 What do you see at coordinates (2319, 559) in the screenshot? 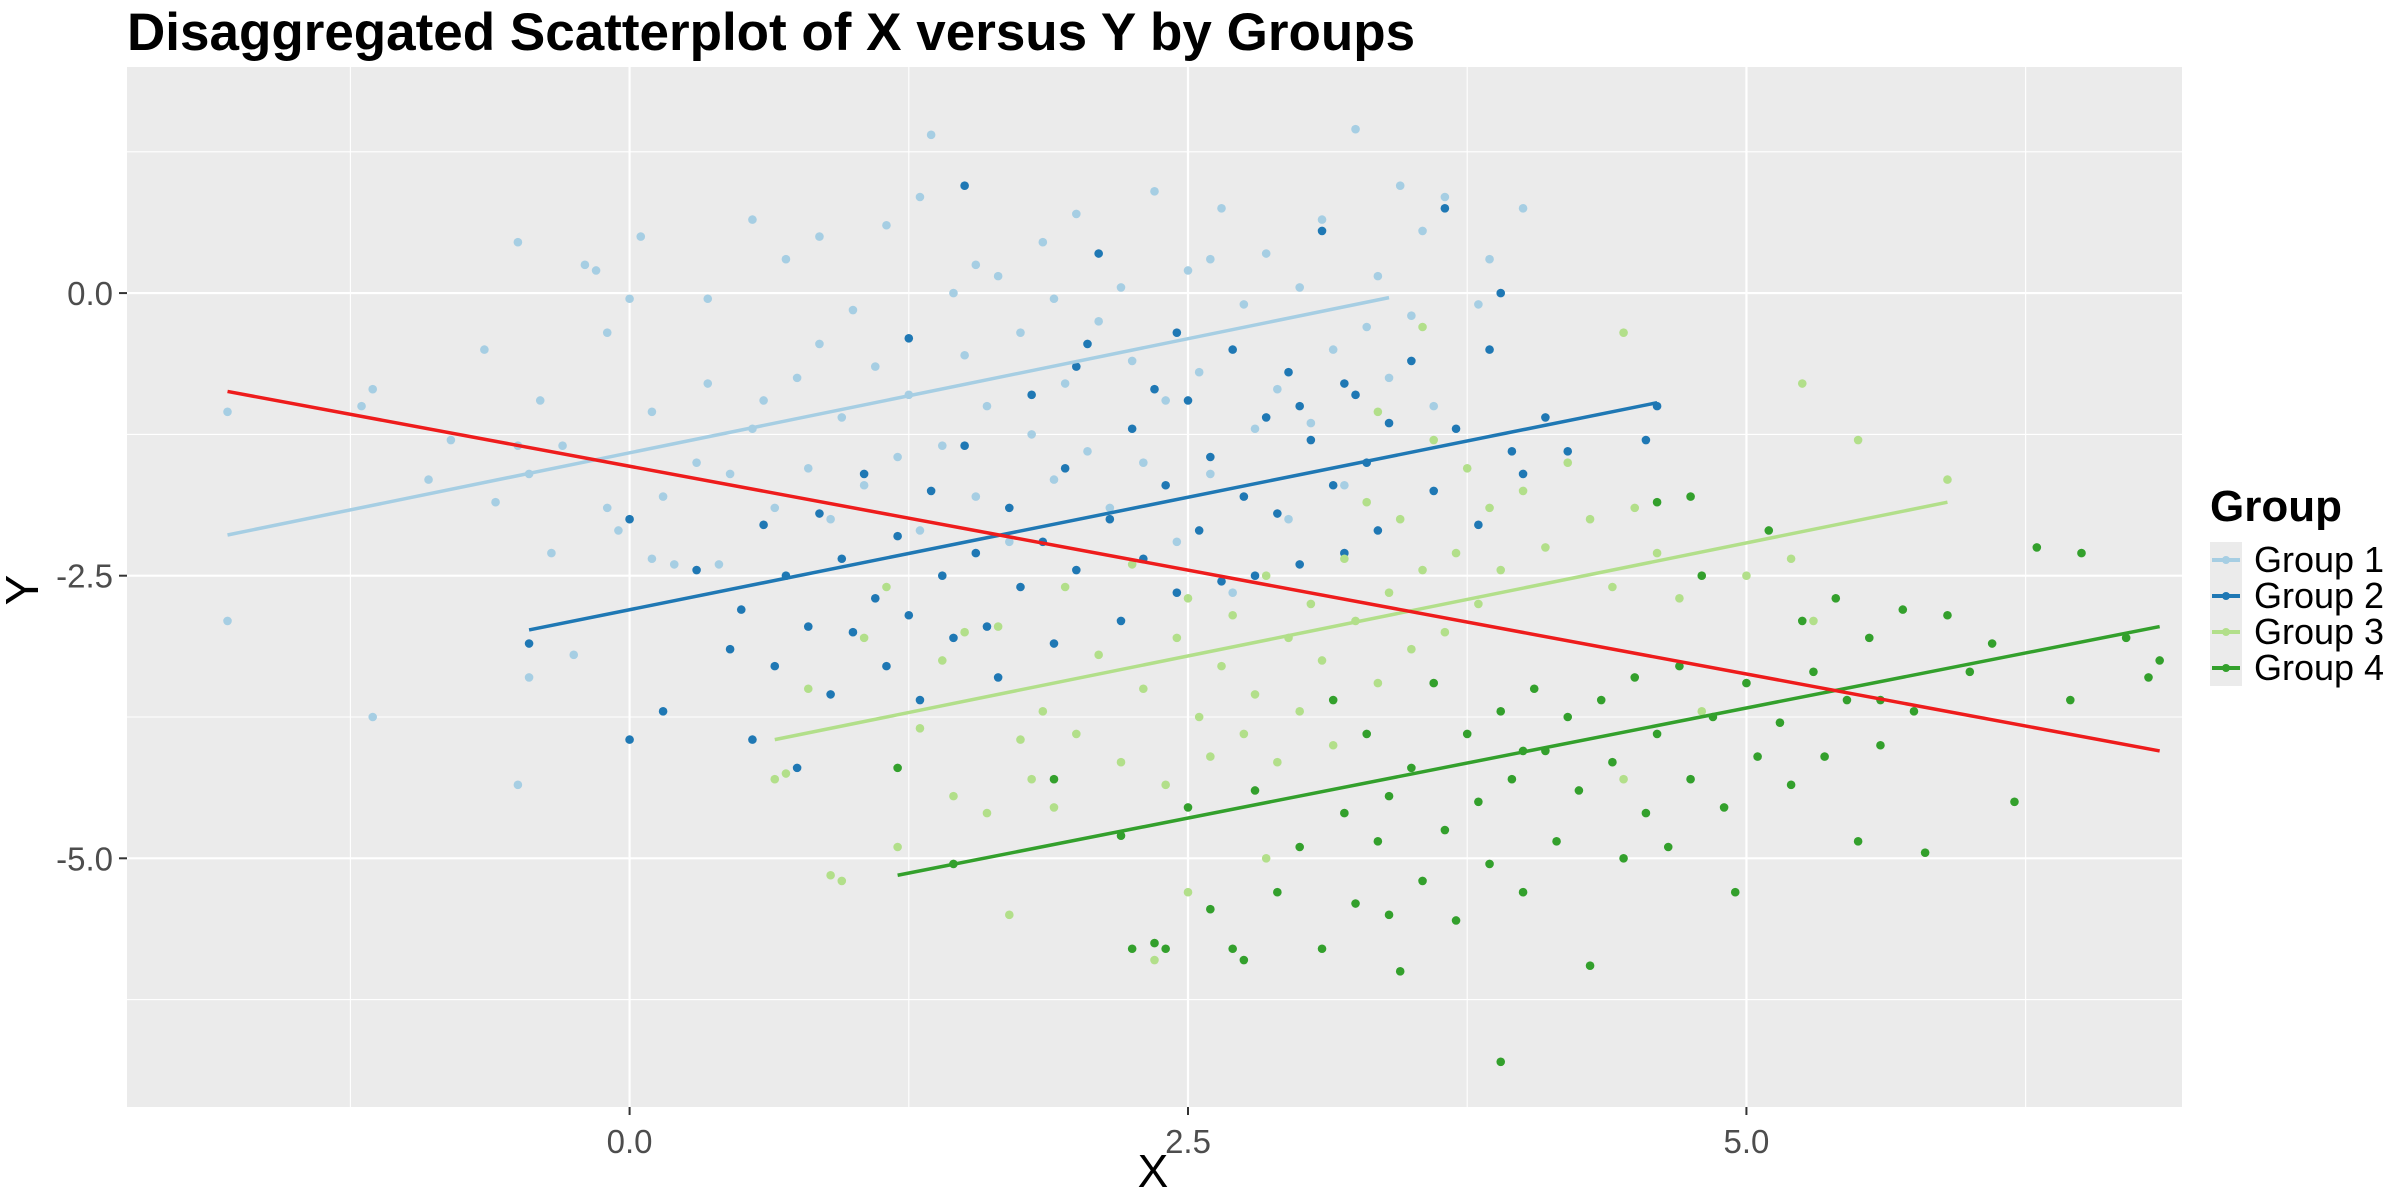
I see `legend-label: Group 1` at bounding box center [2319, 559].